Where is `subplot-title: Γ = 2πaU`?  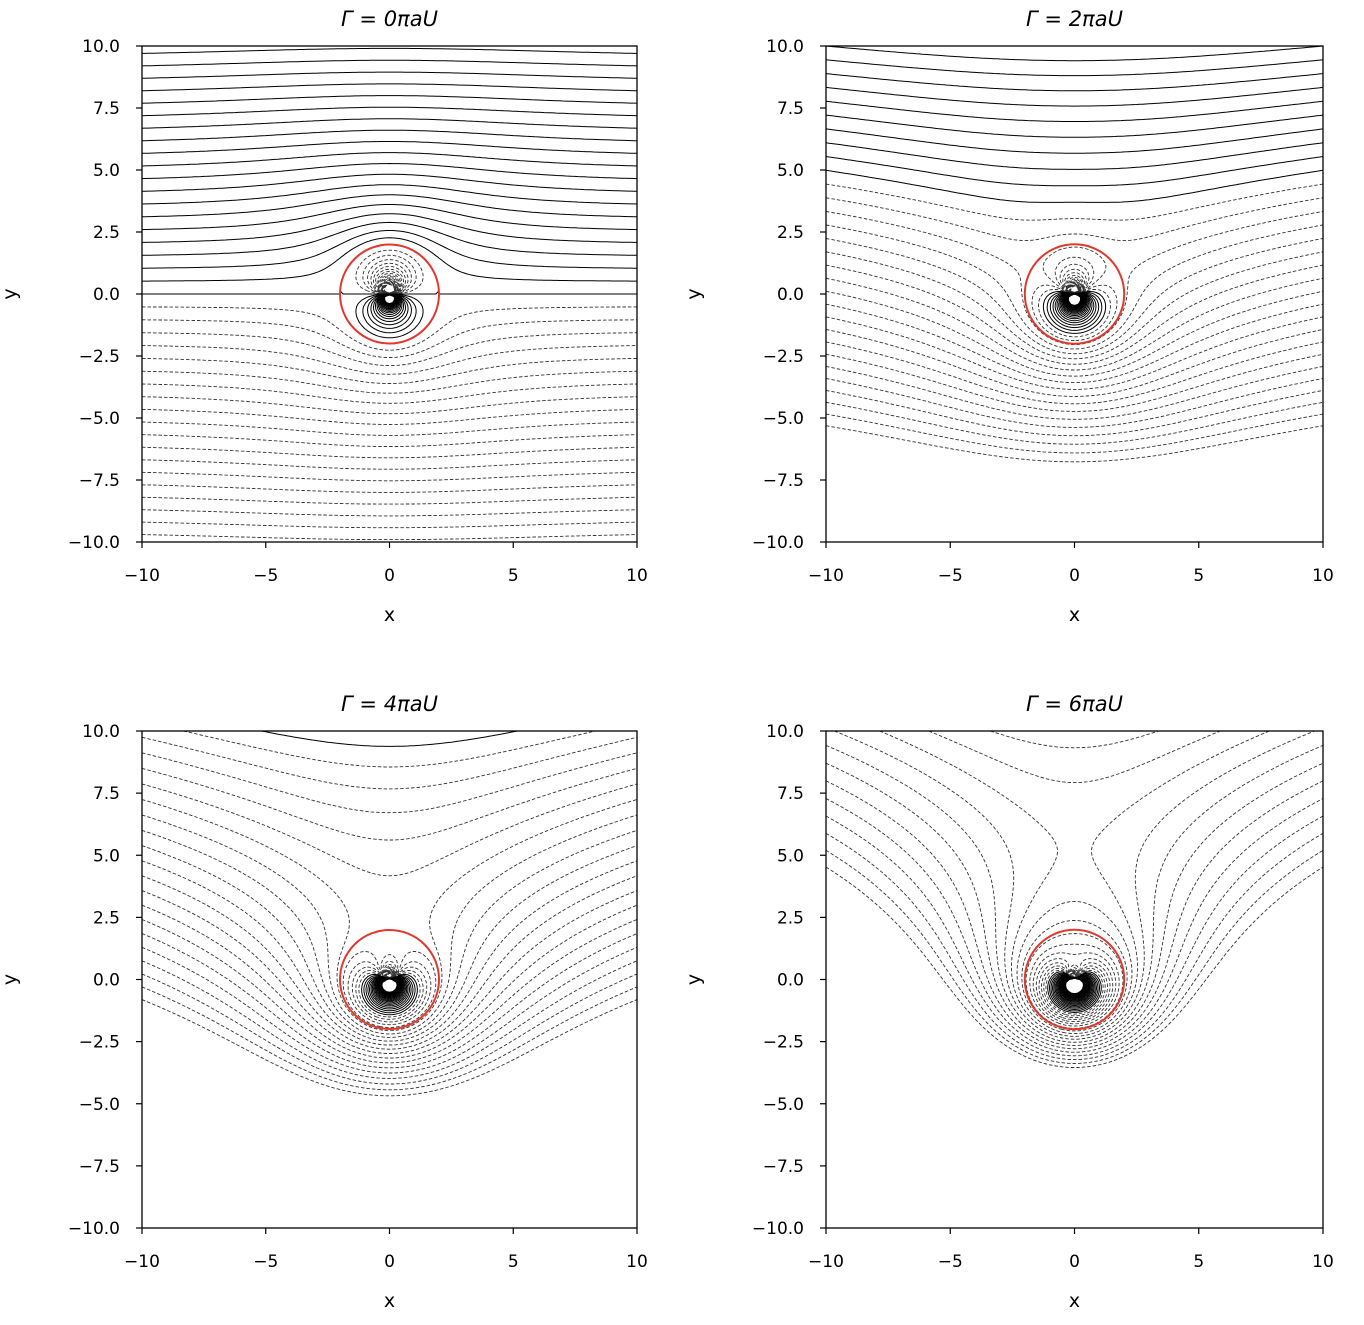 subplot-title: Γ = 2πaU is located at coordinates (1074, 19).